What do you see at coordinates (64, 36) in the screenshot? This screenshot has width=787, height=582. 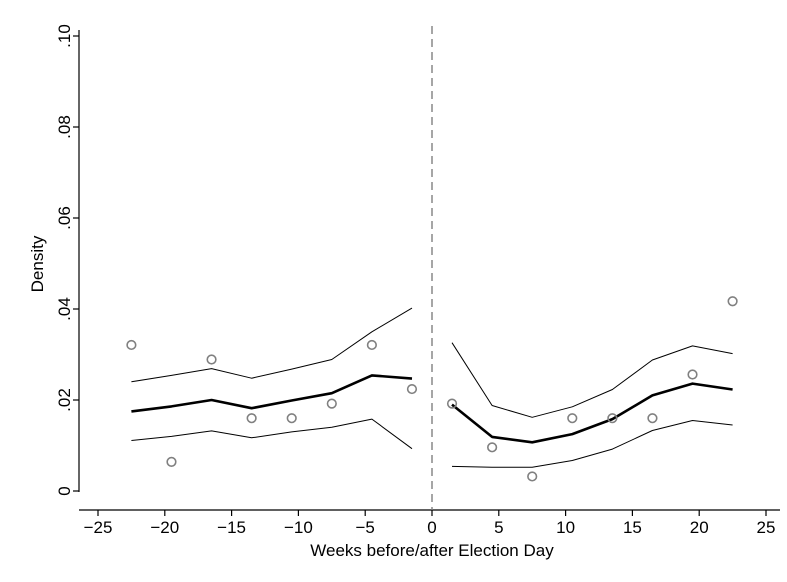 I see `y-tick-label: .10` at bounding box center [64, 36].